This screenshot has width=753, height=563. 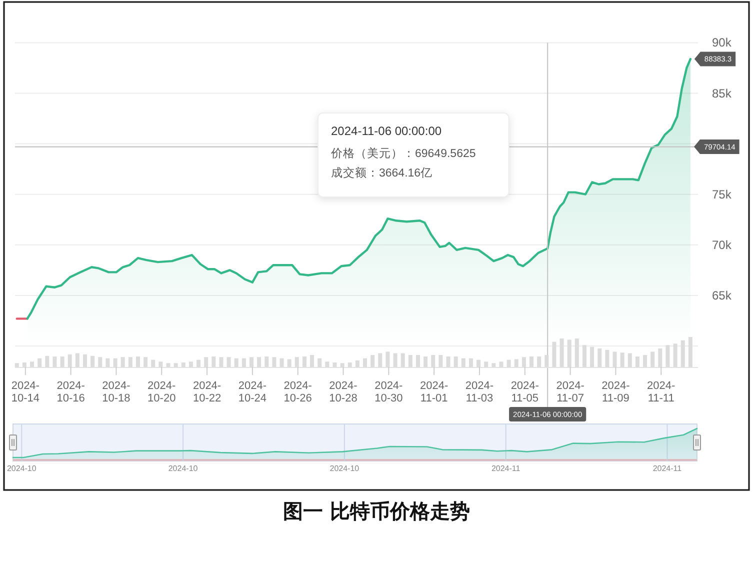 I want to click on x-tick-label: 2024-10-28, so click(x=343, y=392).